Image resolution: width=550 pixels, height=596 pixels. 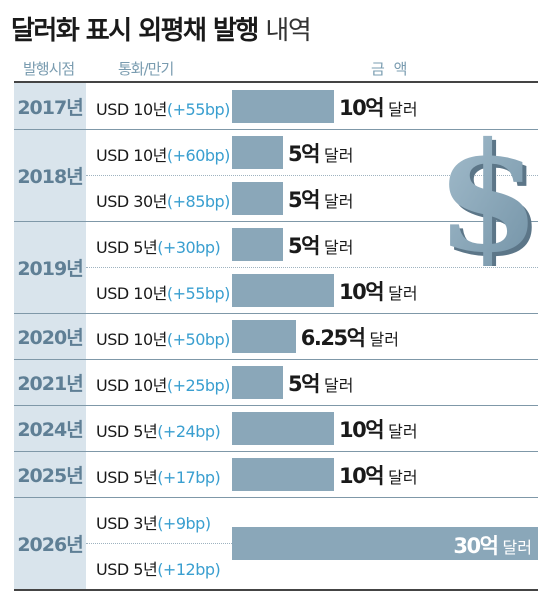 What do you see at coordinates (288, 31) in the screenshot?
I see `title-sub: 내역` at bounding box center [288, 31].